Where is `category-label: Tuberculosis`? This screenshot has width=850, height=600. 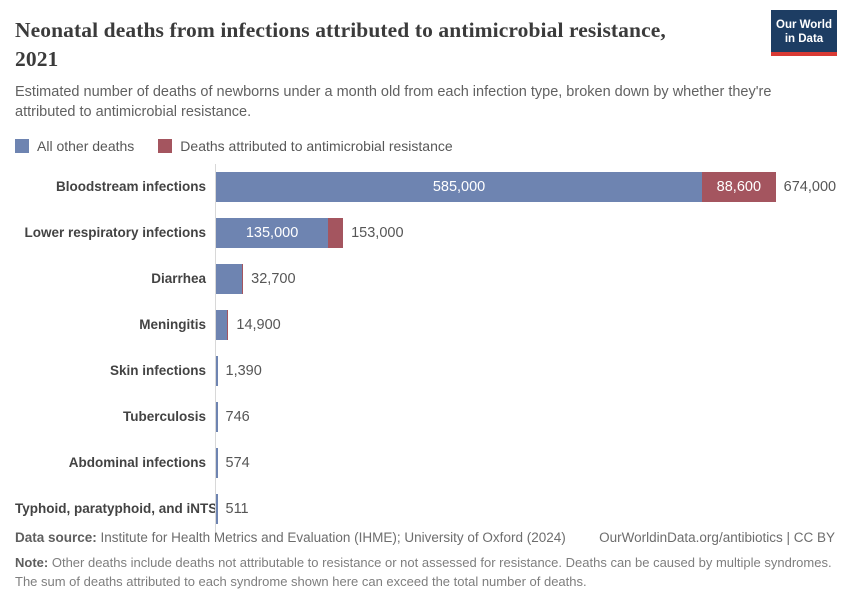 category-label: Tuberculosis is located at coordinates (164, 416).